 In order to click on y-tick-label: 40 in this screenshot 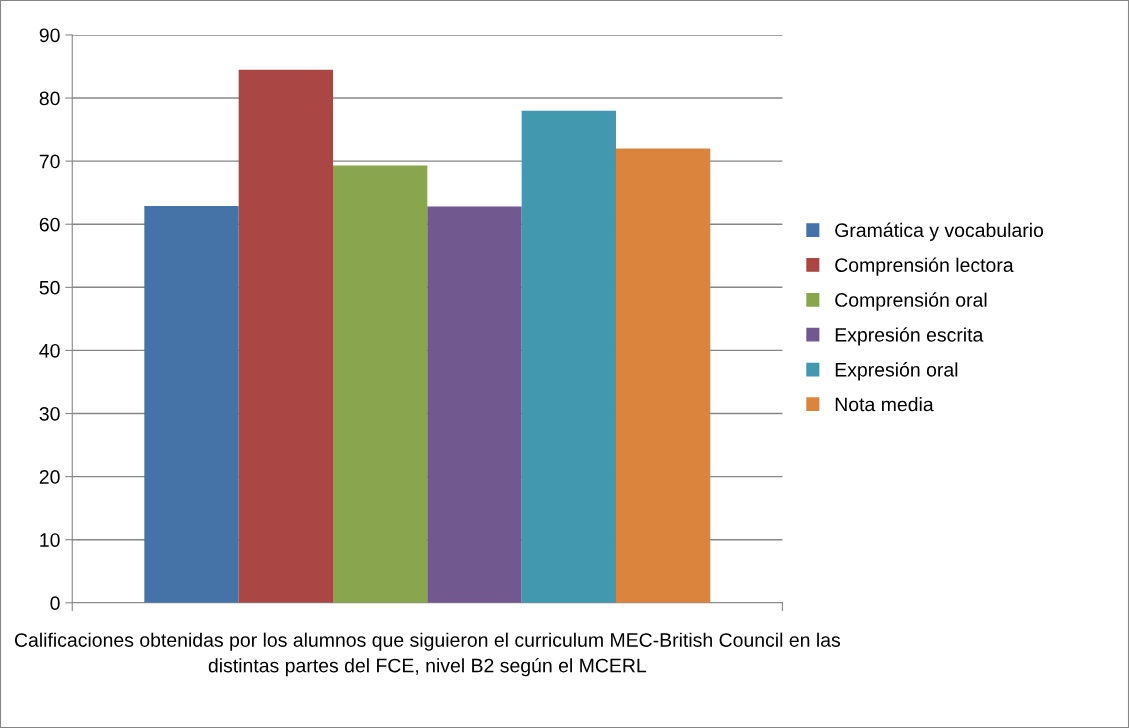, I will do `click(49, 350)`.